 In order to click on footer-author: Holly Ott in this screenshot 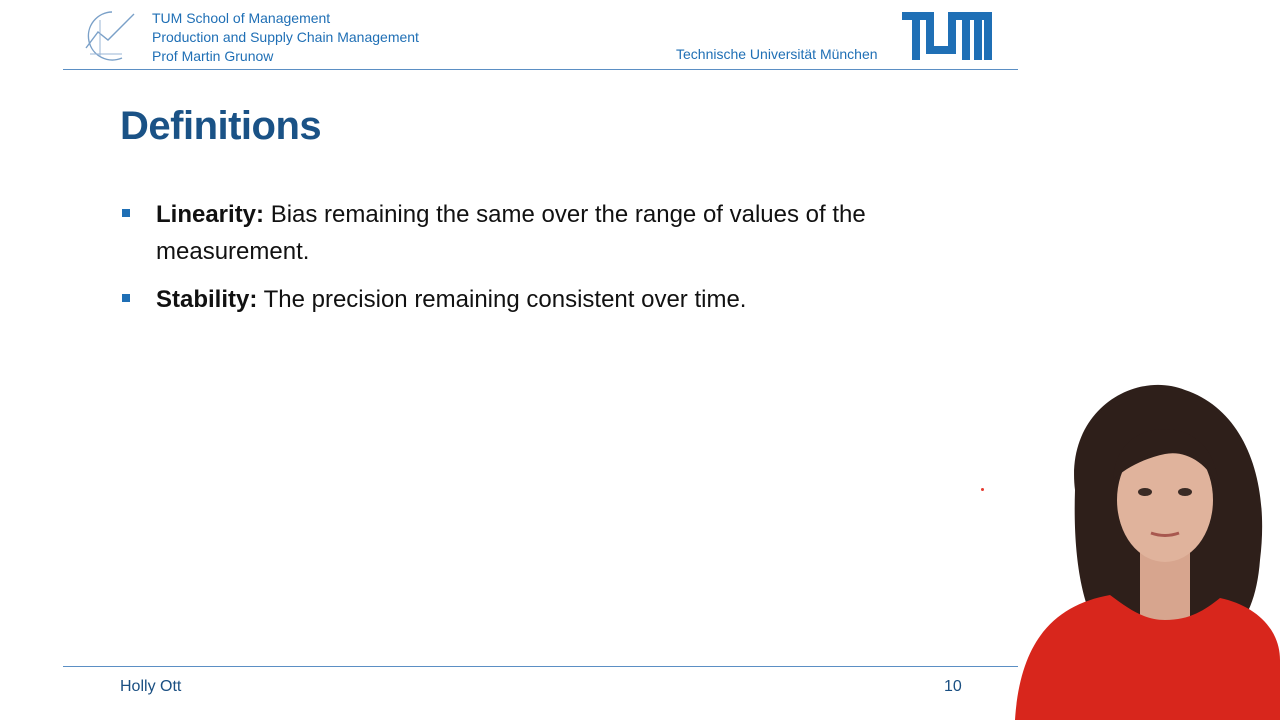, I will do `click(151, 686)`.